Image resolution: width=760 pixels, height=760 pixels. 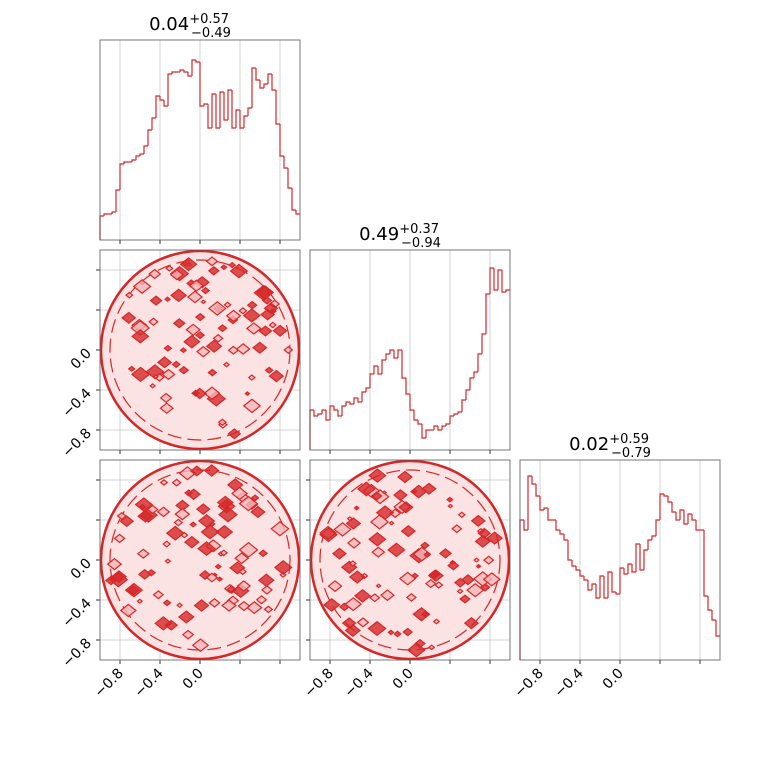 What do you see at coordinates (81, 359) in the screenshot?
I see `y-tick-label: 0.0` at bounding box center [81, 359].